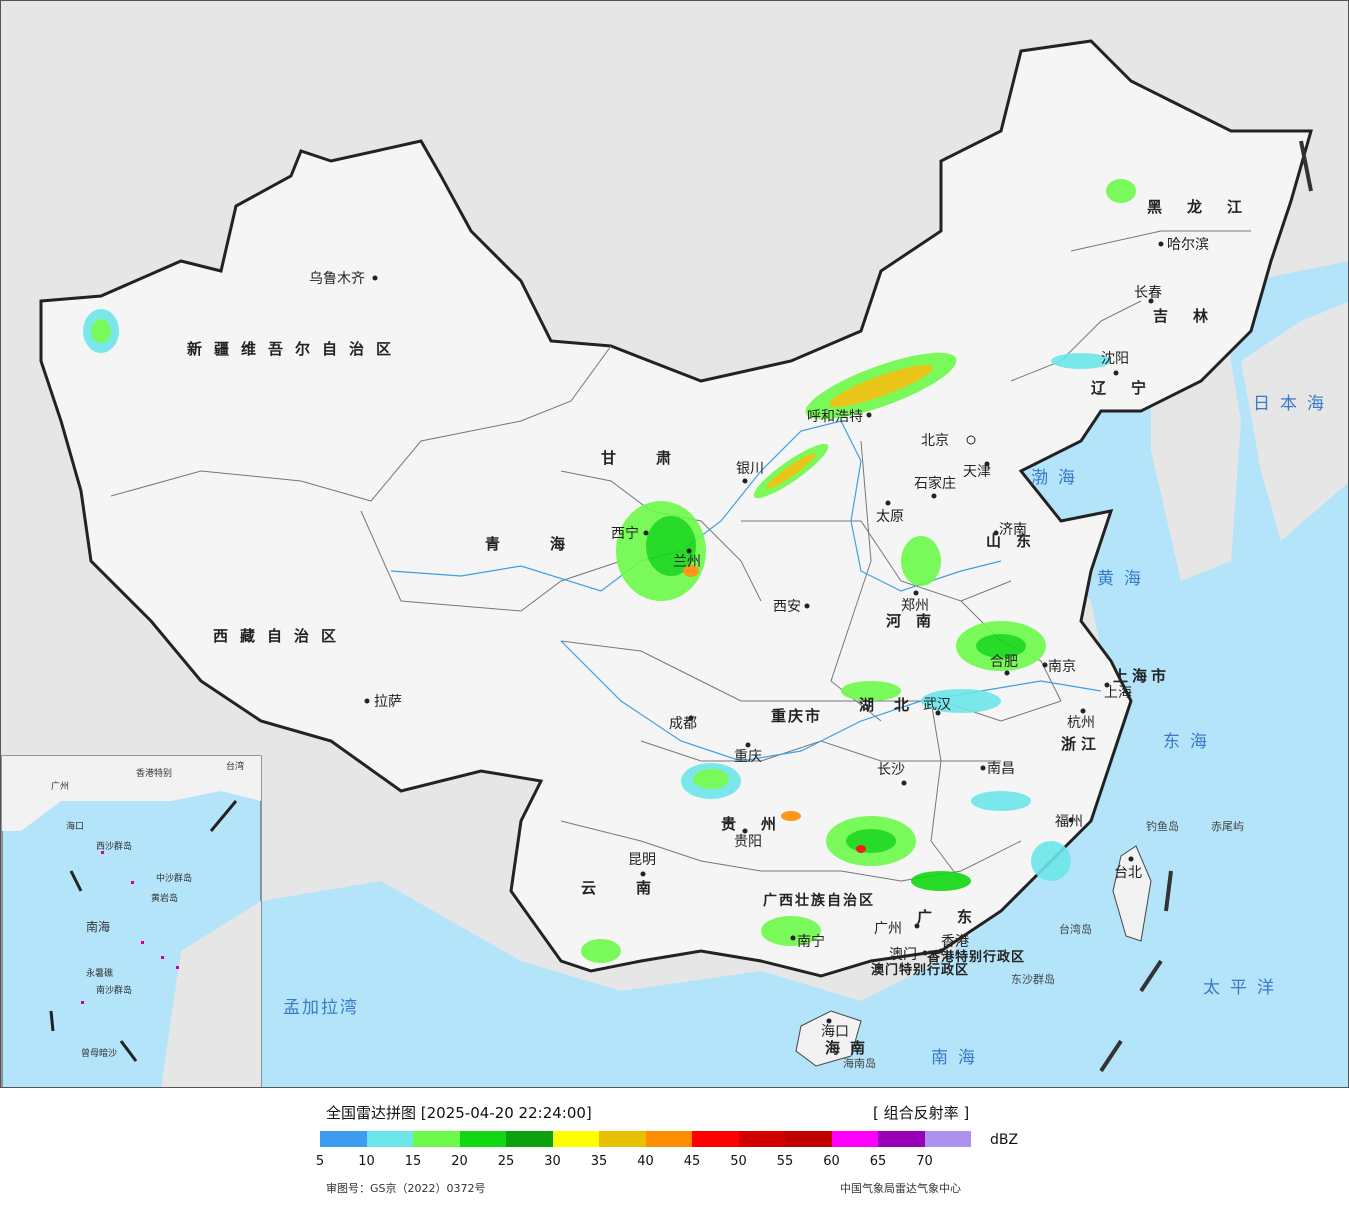 The height and width of the screenshot is (1208, 1349). Describe the element at coordinates (1148, 293) in the screenshot. I see `svg-text: 长春` at that location.